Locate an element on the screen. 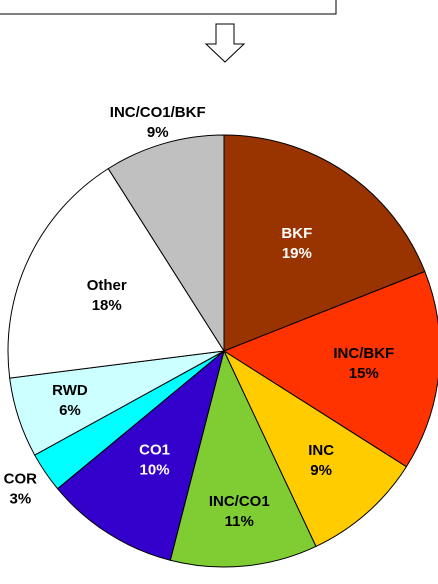 The image size is (438, 584). slice-value-label: 6% is located at coordinates (70, 410).